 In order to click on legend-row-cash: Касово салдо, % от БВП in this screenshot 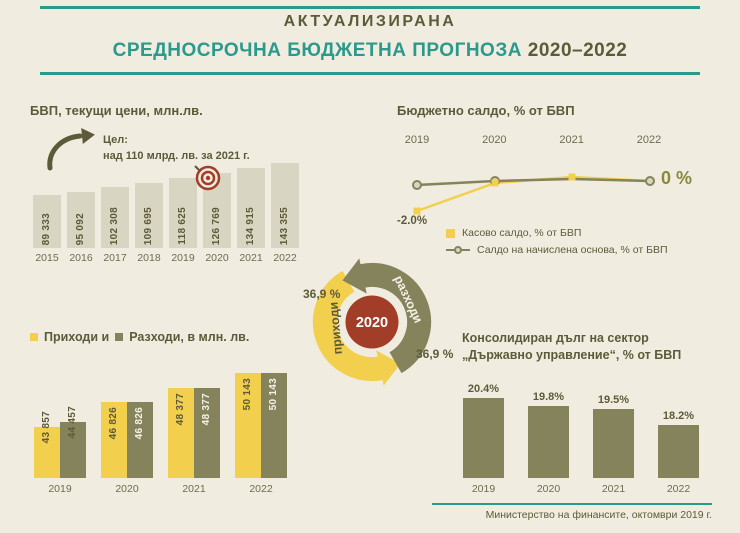, I will do `click(557, 233)`.